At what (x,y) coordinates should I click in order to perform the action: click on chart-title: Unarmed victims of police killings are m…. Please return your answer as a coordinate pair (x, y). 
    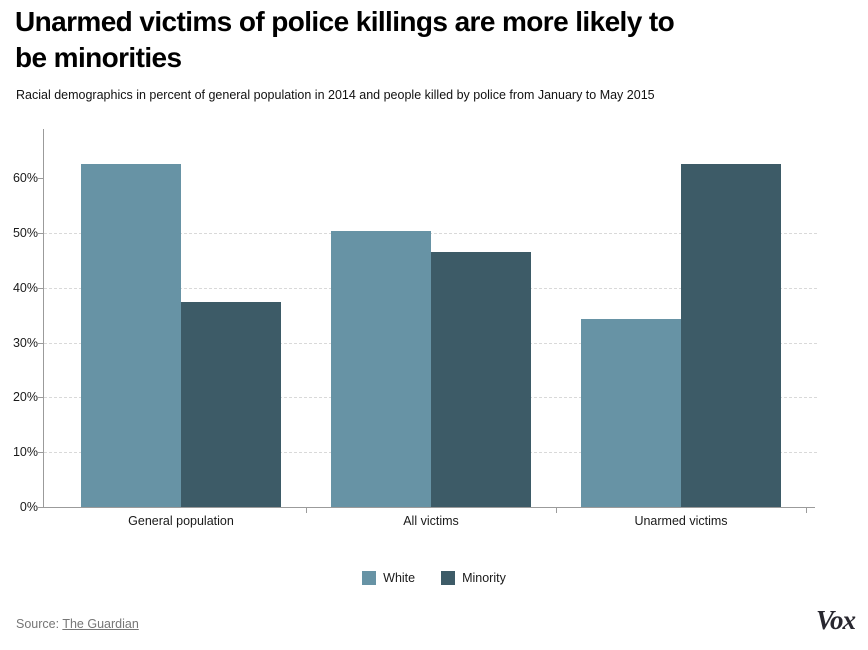
    Looking at the image, I should click on (345, 39).